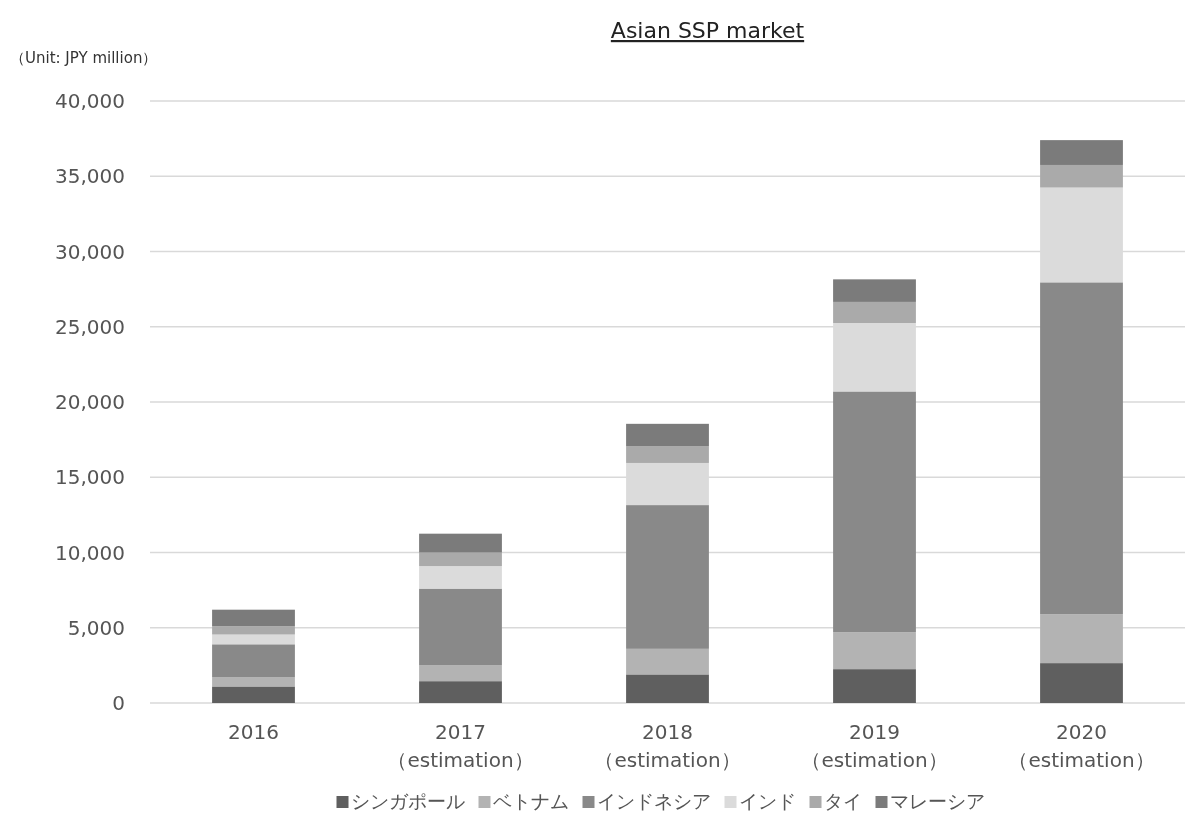  I want to click on y-tick-label: 30,000, so click(90, 251).